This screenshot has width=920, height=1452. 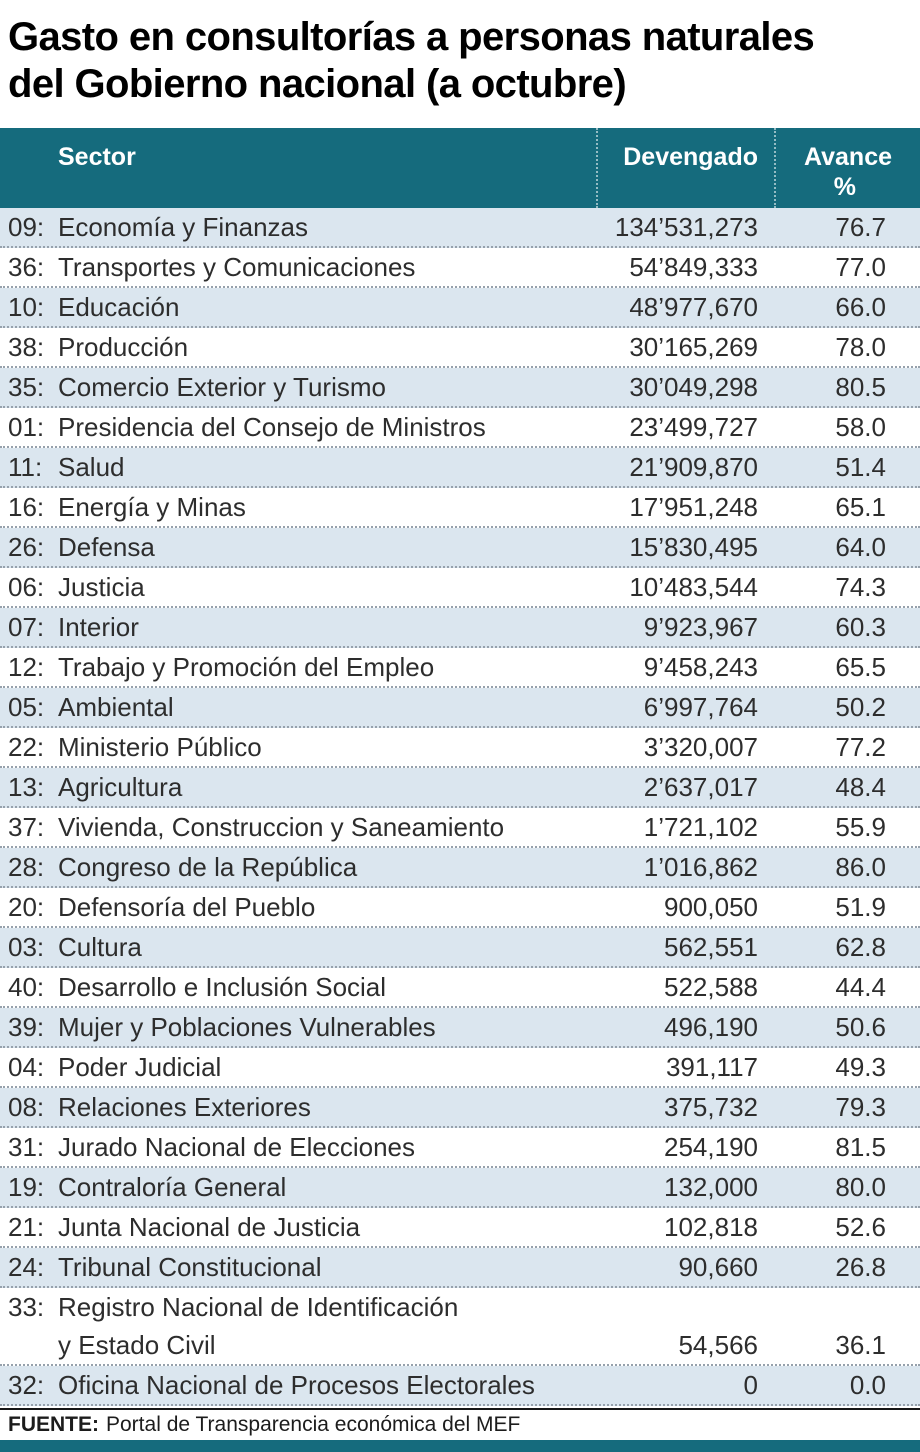 What do you see at coordinates (106, 547) in the screenshot?
I see `row-sector: Defensa` at bounding box center [106, 547].